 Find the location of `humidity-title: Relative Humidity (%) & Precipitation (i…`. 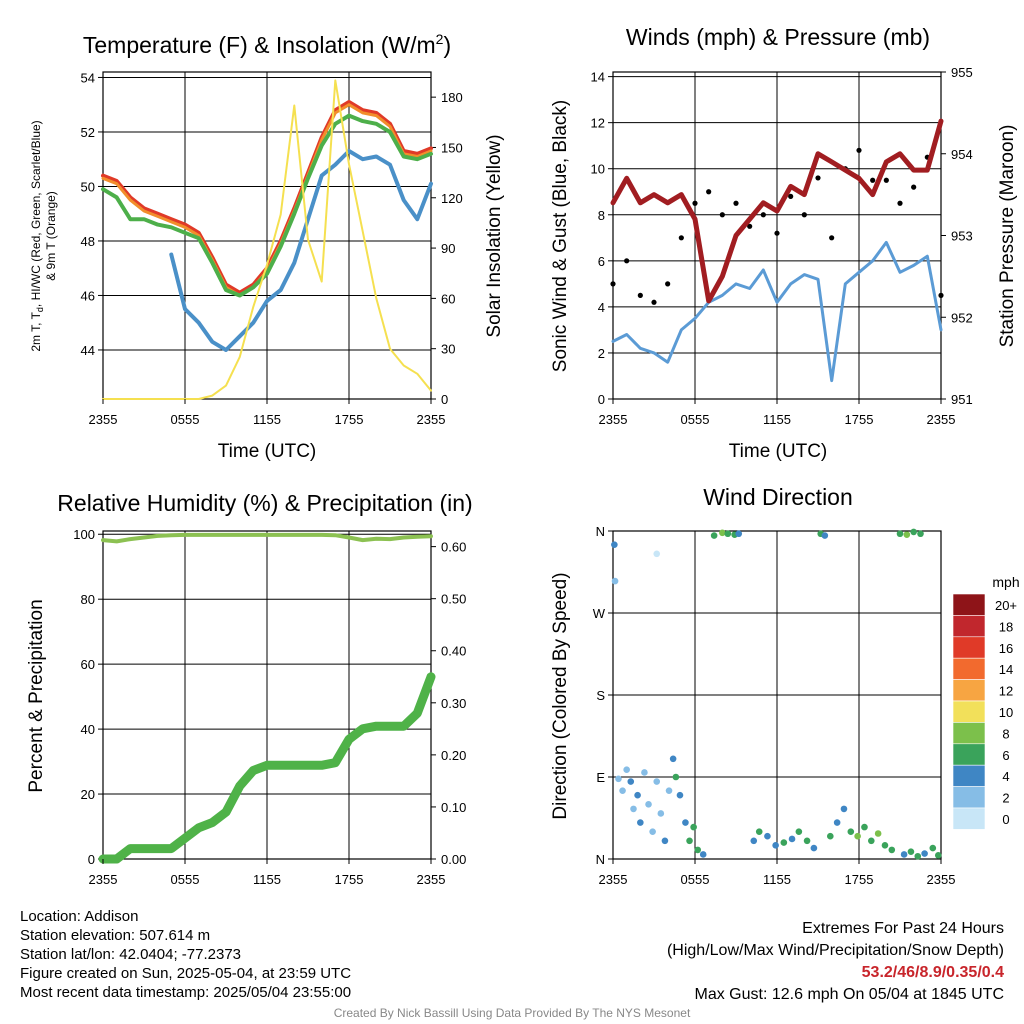

humidity-title: Relative Humidity (%) & Precipitation (i… is located at coordinates (264, 503).